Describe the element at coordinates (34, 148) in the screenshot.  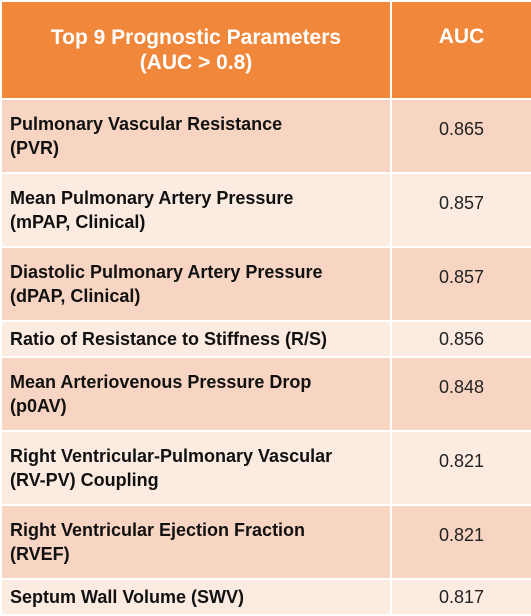
I see `parameter-line2: (PVR)` at that location.